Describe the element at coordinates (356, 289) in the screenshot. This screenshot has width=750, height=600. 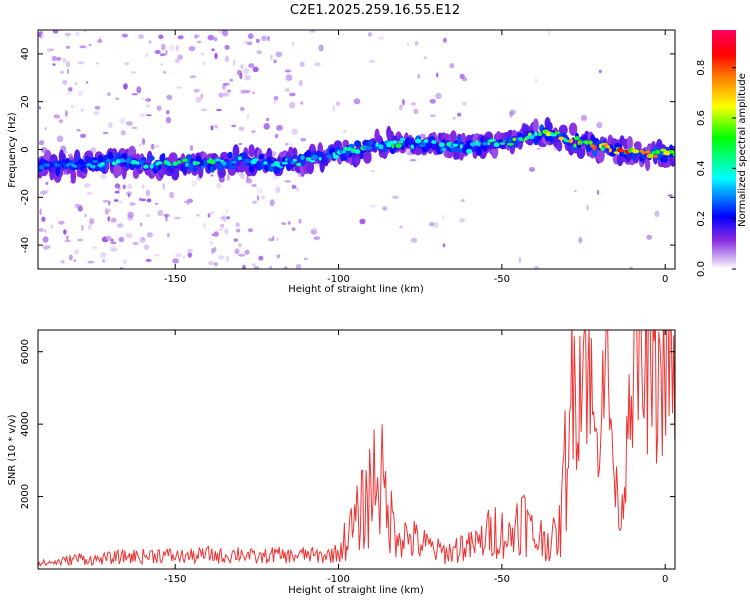
I see `spectrogram-x-label: Height of straight line (km)` at that location.